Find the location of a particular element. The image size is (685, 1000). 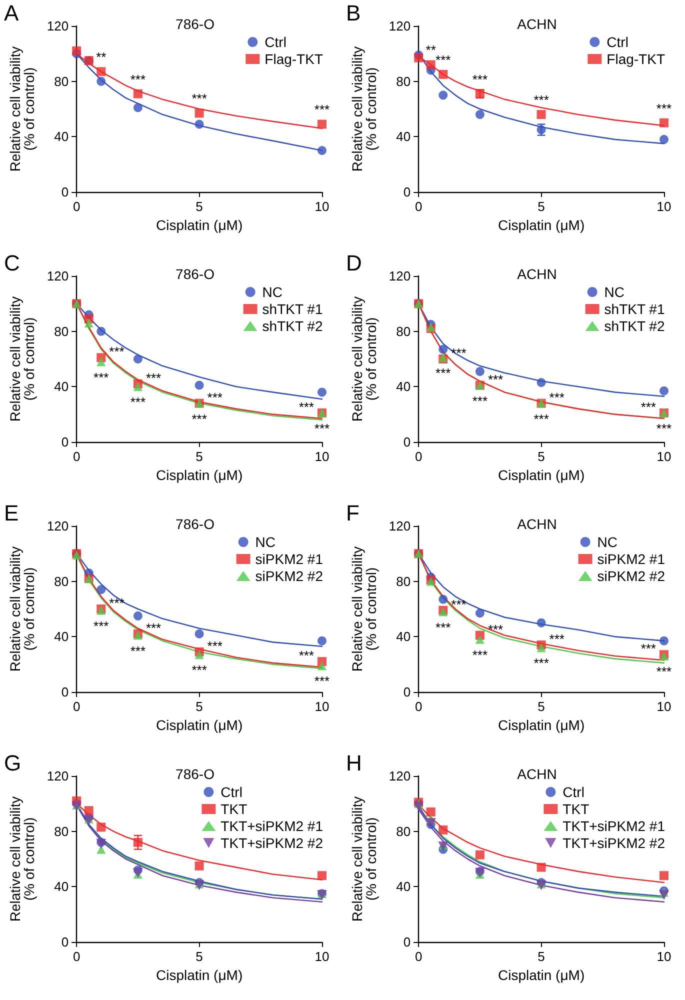

legend-label: TKT is located at coordinates (234, 809).